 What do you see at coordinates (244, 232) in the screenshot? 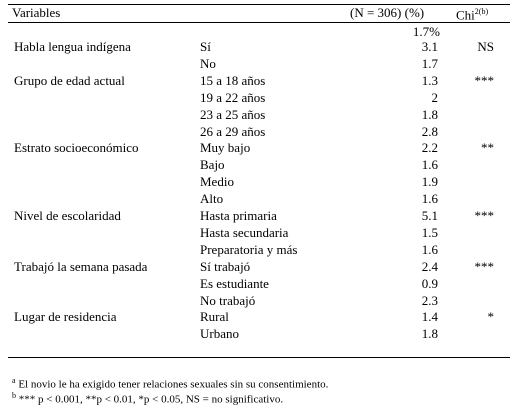
I see `category: Hasta secundaria` at bounding box center [244, 232].